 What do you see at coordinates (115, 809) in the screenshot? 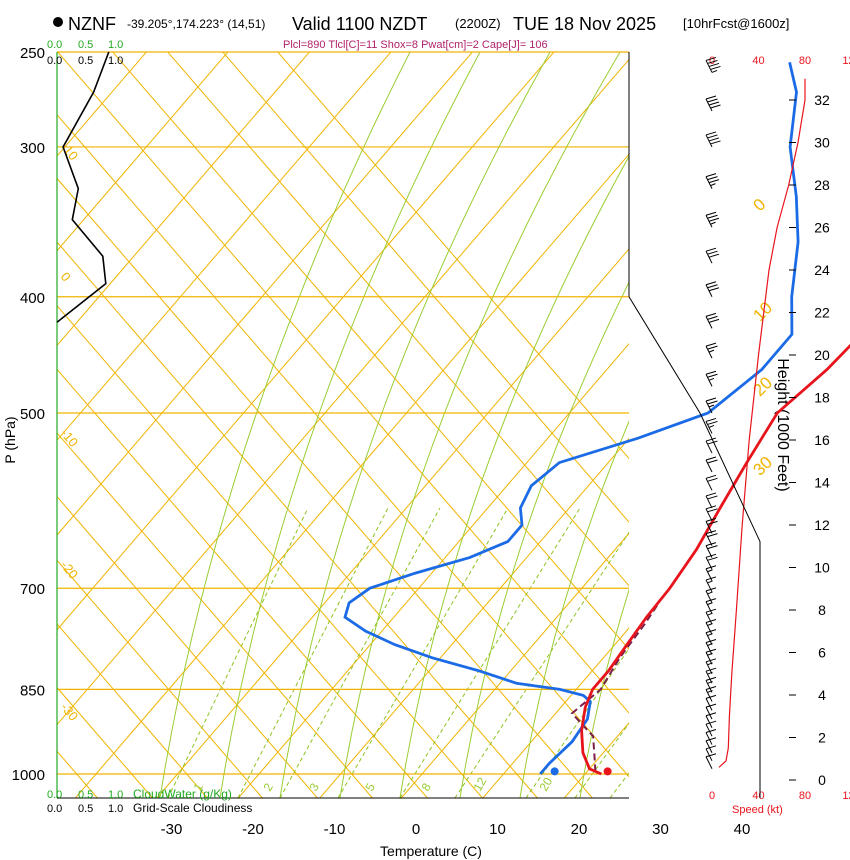
I see `cloudiness-tick-2: 1.0` at bounding box center [115, 809].